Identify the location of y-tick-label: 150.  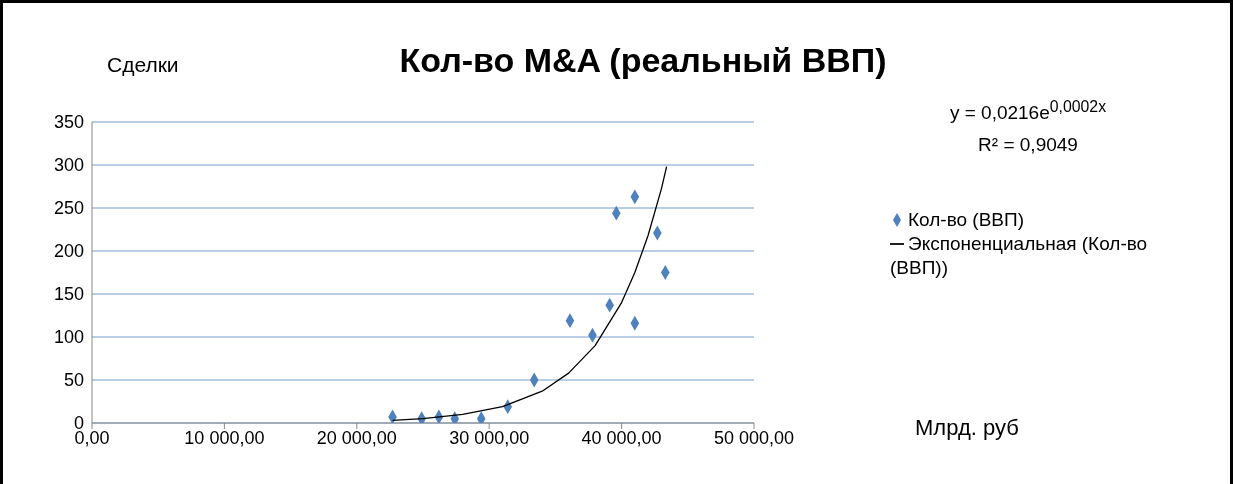
(68, 294).